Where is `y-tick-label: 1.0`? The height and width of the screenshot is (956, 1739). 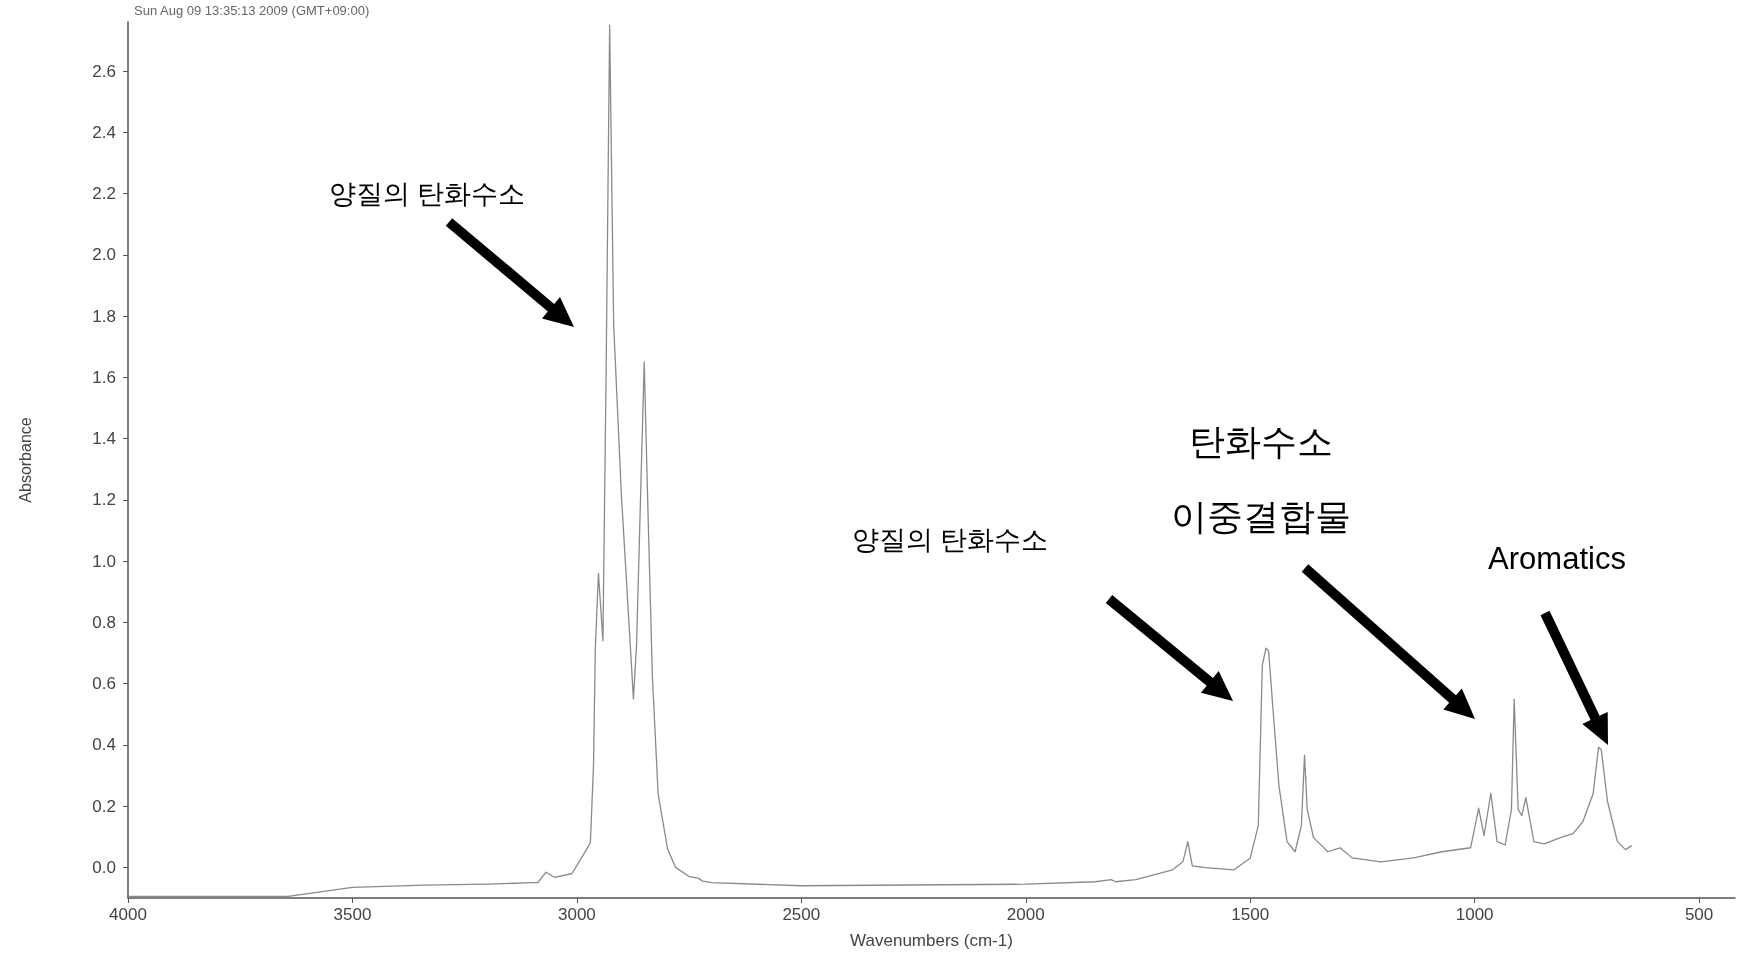
y-tick-label: 1.0 is located at coordinates (104, 561).